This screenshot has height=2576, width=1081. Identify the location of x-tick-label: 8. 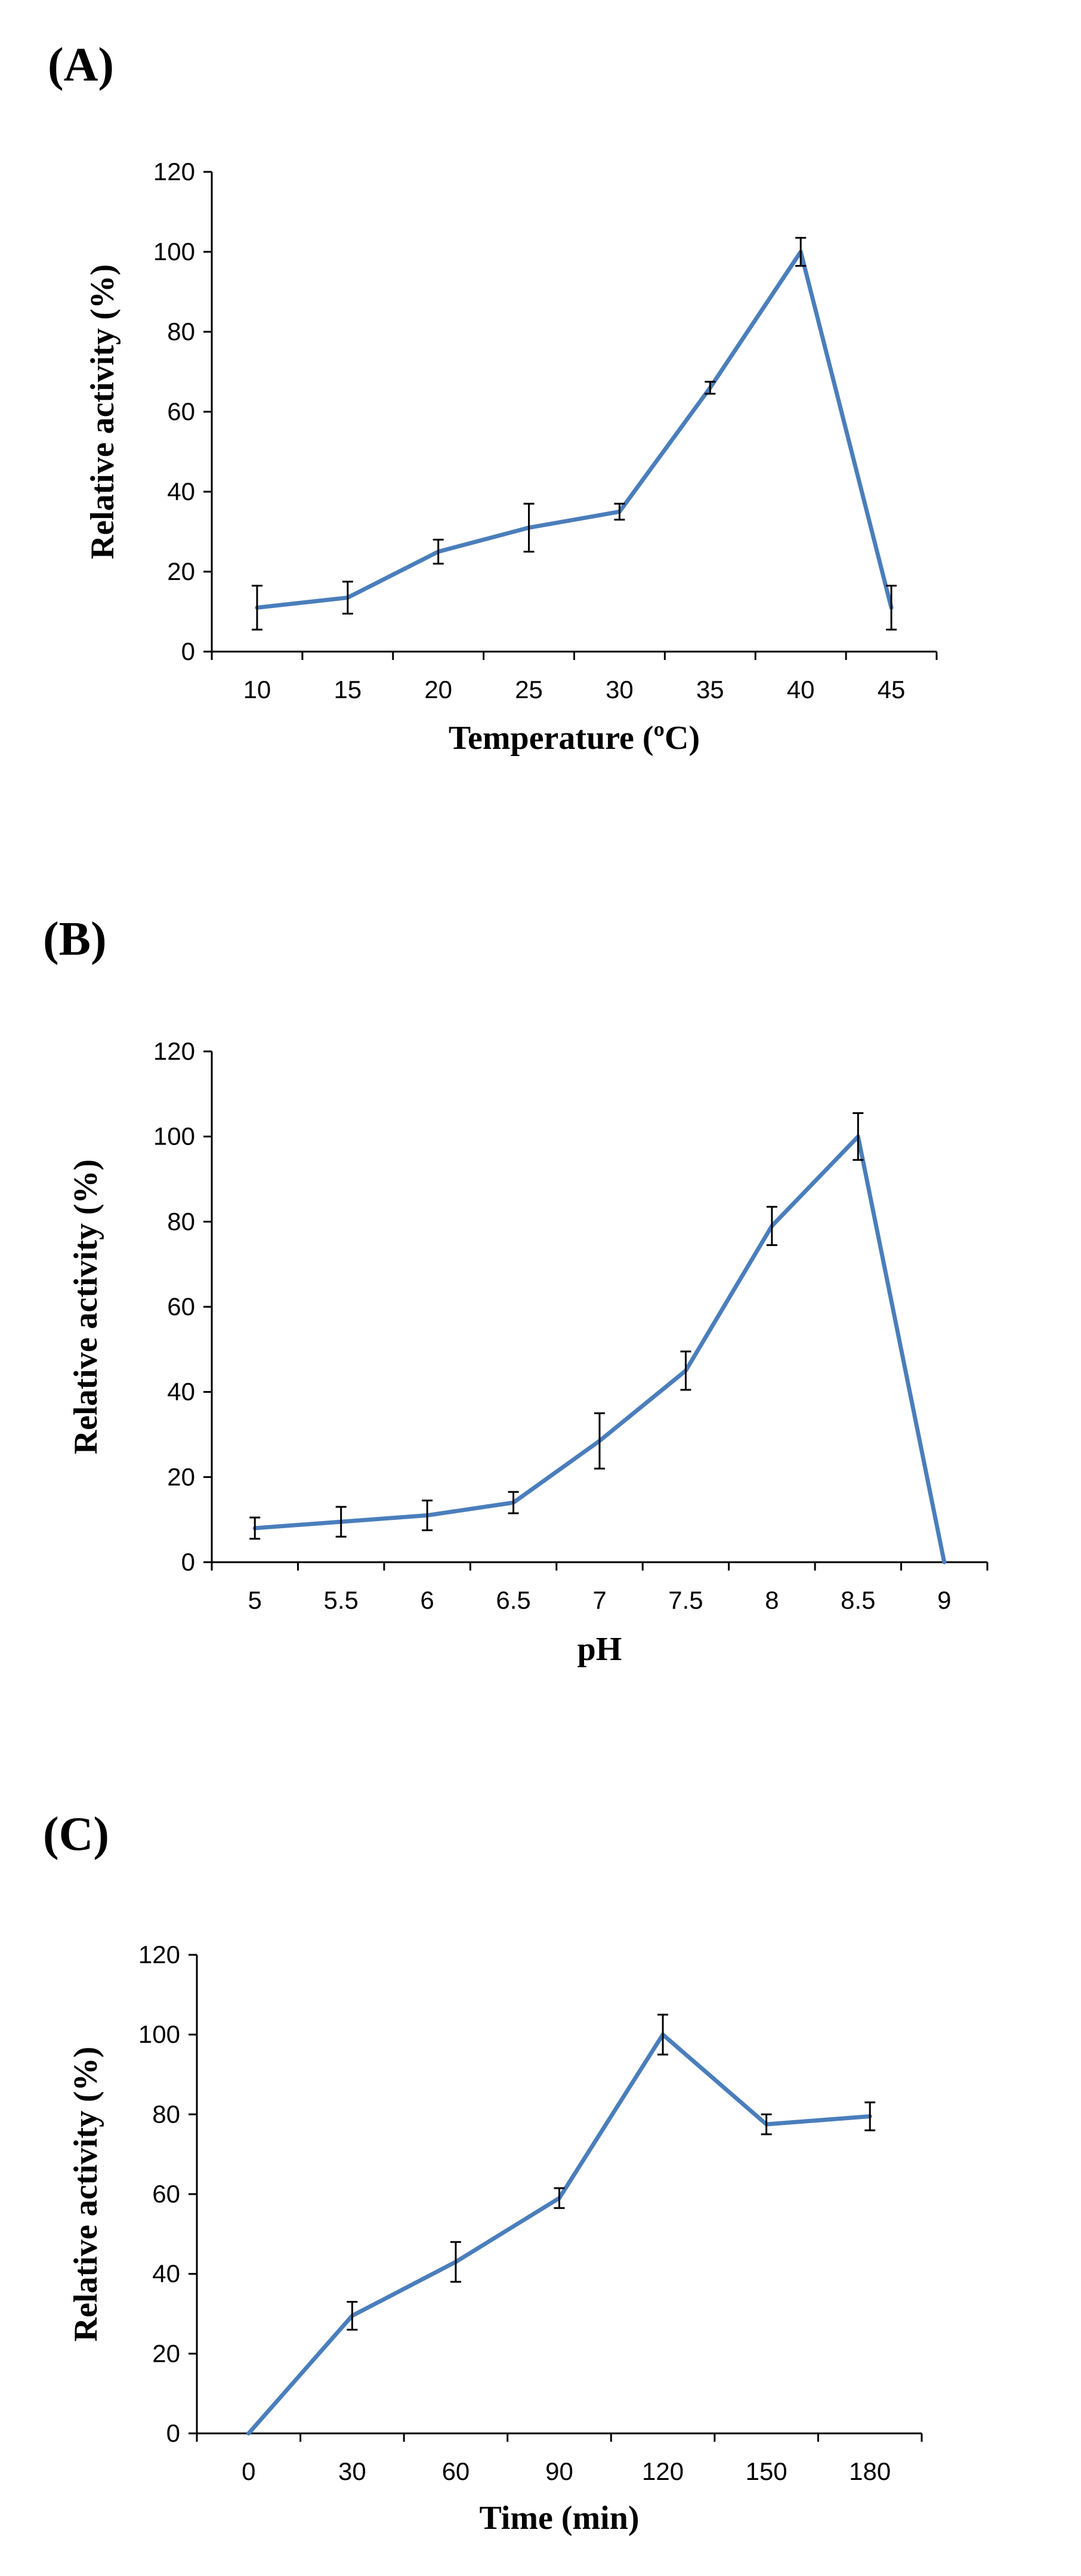
(772, 1600).